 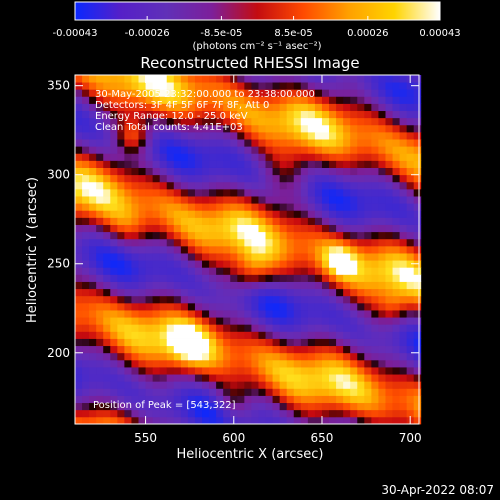 I want to click on colorbar-tick-label: 8.5e-05, so click(x=293, y=33).